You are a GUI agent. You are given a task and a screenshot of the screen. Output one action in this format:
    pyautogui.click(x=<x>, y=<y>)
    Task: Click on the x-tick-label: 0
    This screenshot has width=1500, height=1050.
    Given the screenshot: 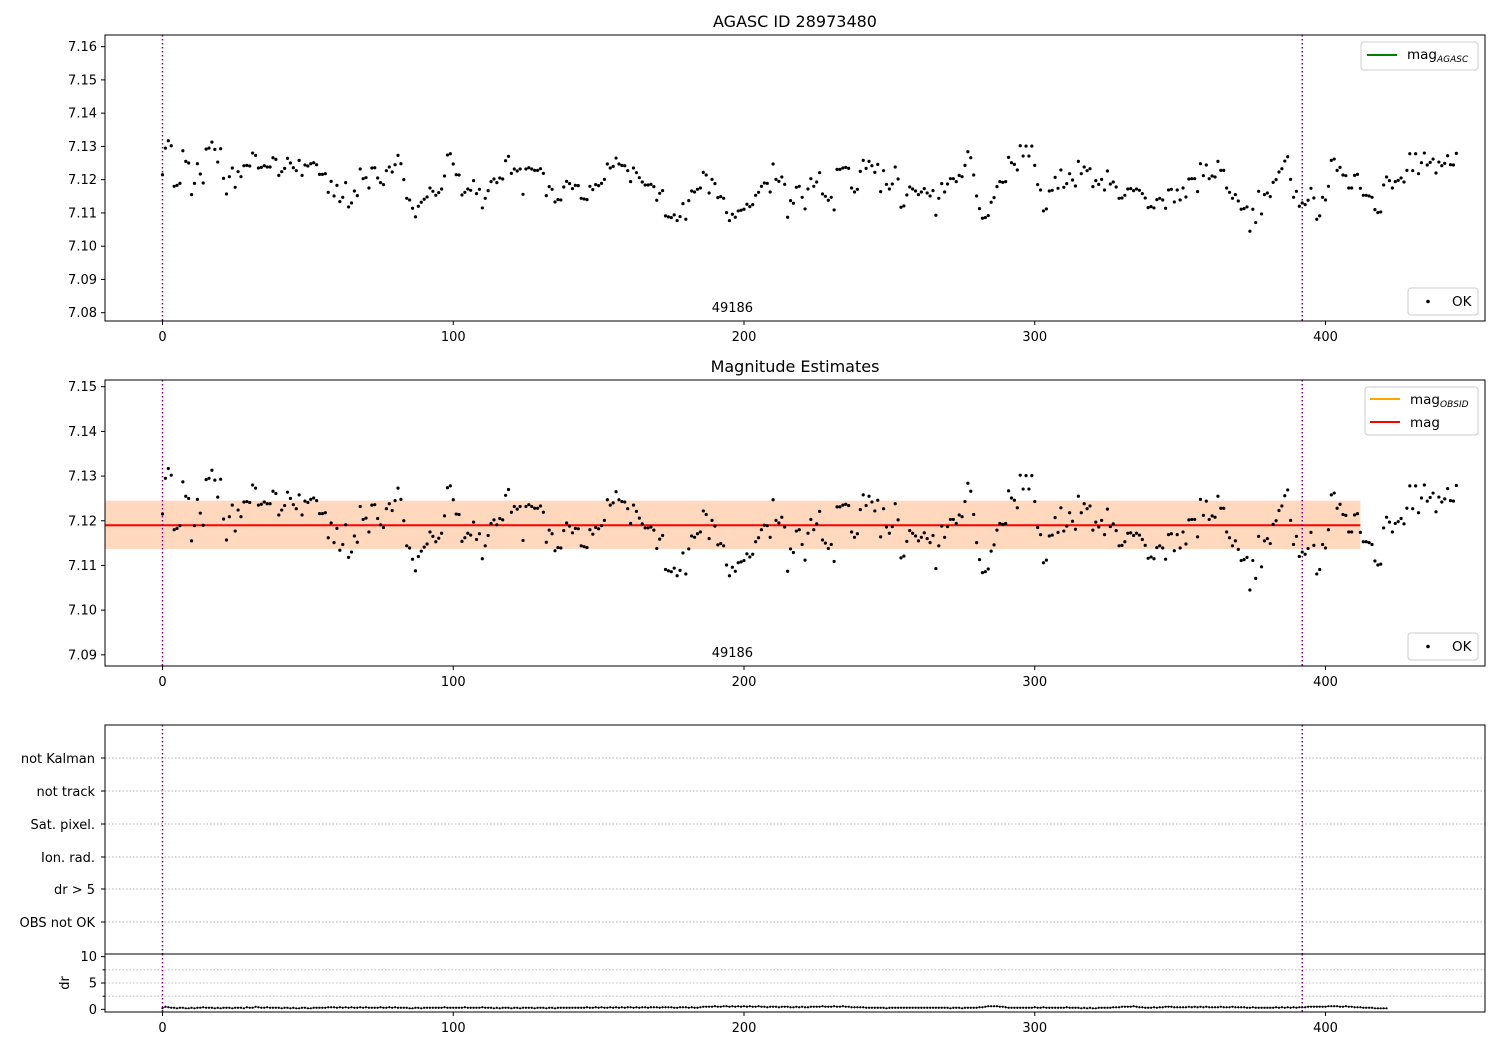 What is the action you would take?
    pyautogui.click(x=162, y=1028)
    